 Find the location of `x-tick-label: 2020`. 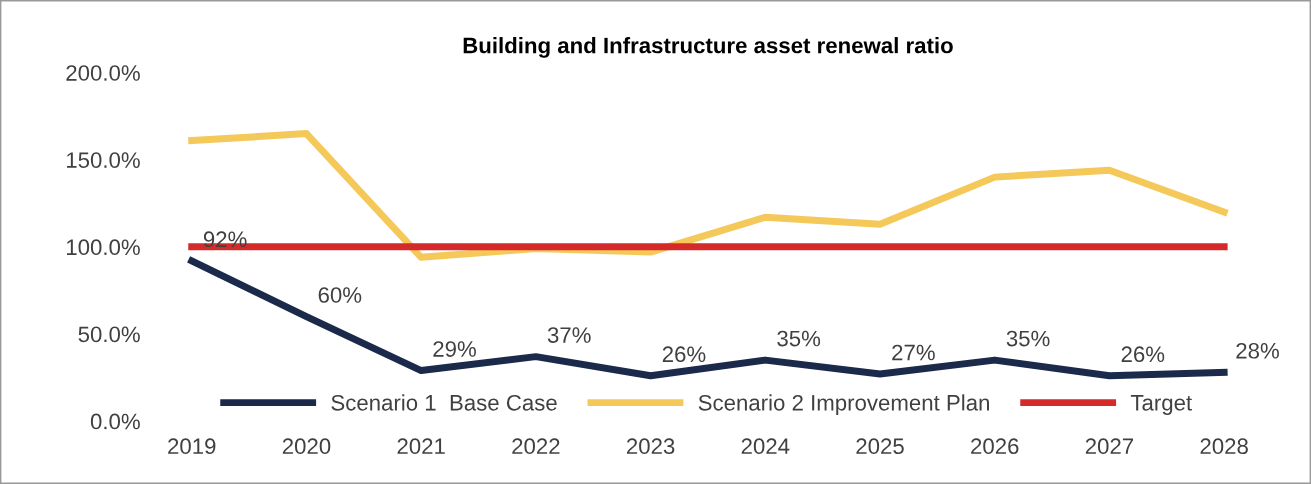

x-tick-label: 2020 is located at coordinates (306, 446).